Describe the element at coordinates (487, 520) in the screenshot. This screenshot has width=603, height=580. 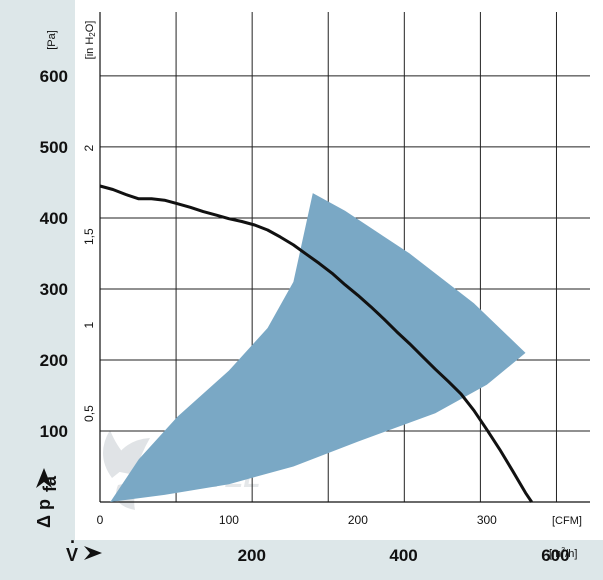
I see `cfm-tick-label: 300` at that location.